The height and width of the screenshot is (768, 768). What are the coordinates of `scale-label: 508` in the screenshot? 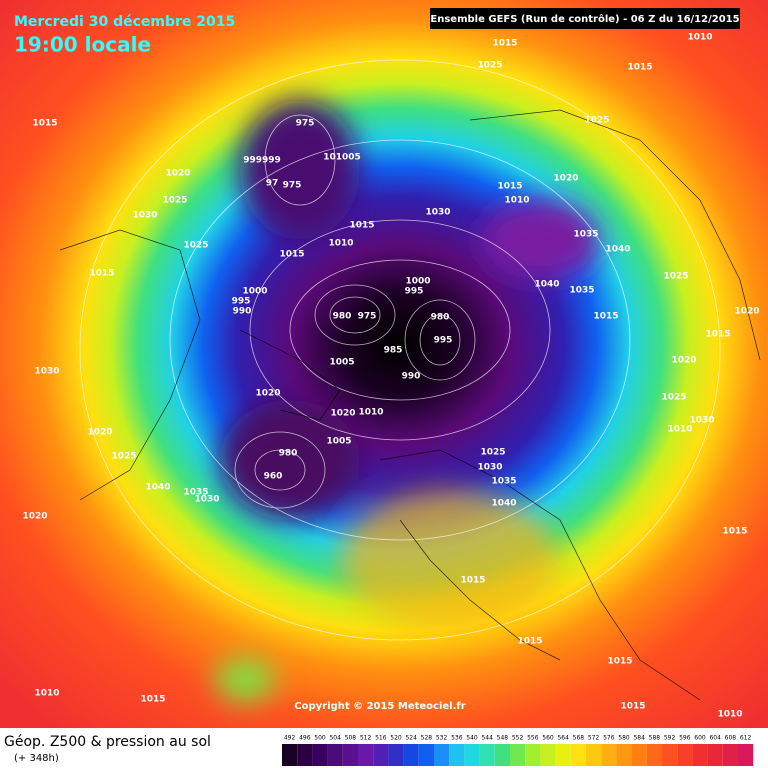 It's located at (351, 738).